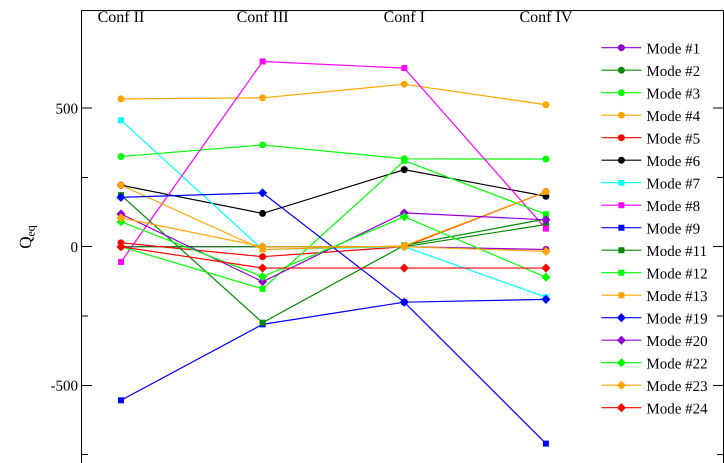 This screenshot has height=463, width=724. Describe the element at coordinates (673, 72) in the screenshot. I see `legend-label: Mode #2` at that location.